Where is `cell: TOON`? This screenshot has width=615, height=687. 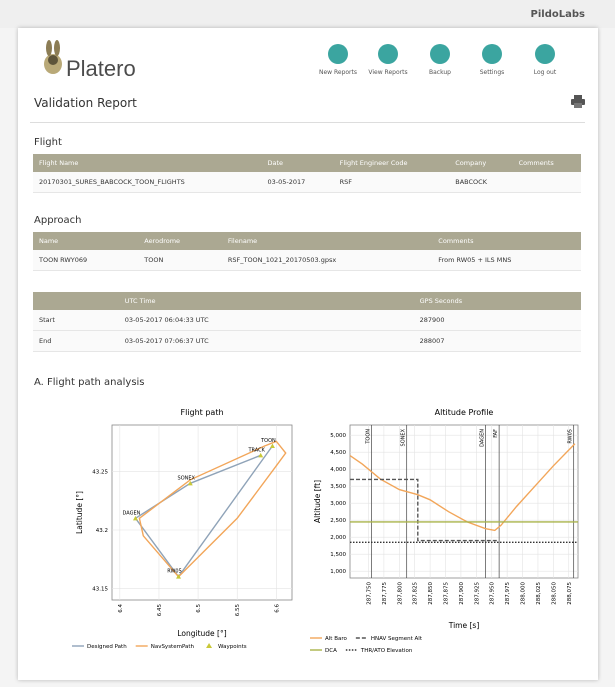
cell: TOON is located at coordinates (180, 260).